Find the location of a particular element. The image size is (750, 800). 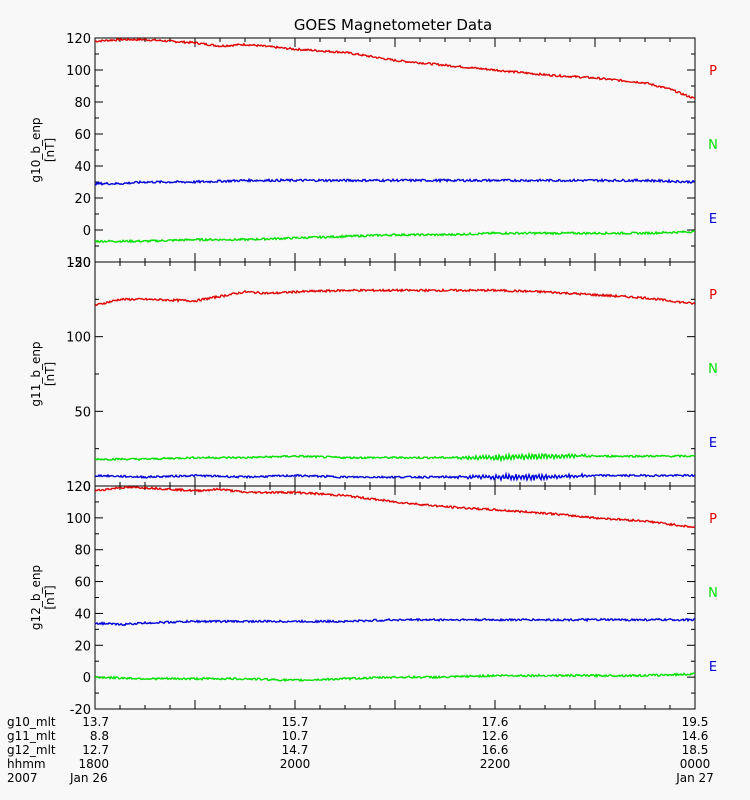

y-tick-label: 150 is located at coordinates (78, 263).